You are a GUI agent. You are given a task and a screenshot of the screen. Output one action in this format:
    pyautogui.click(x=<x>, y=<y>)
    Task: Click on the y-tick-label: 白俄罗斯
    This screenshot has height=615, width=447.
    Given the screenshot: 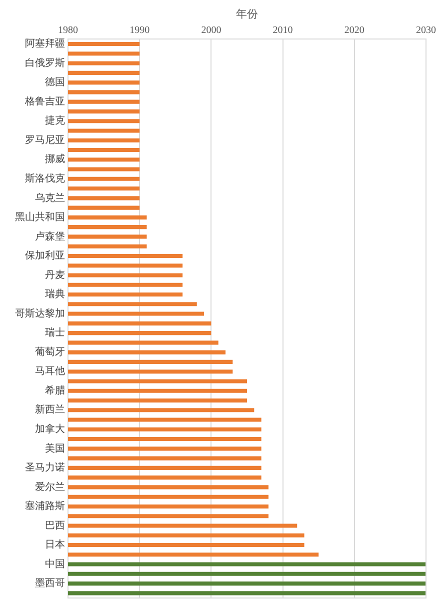 What is the action you would take?
    pyautogui.click(x=45, y=62)
    